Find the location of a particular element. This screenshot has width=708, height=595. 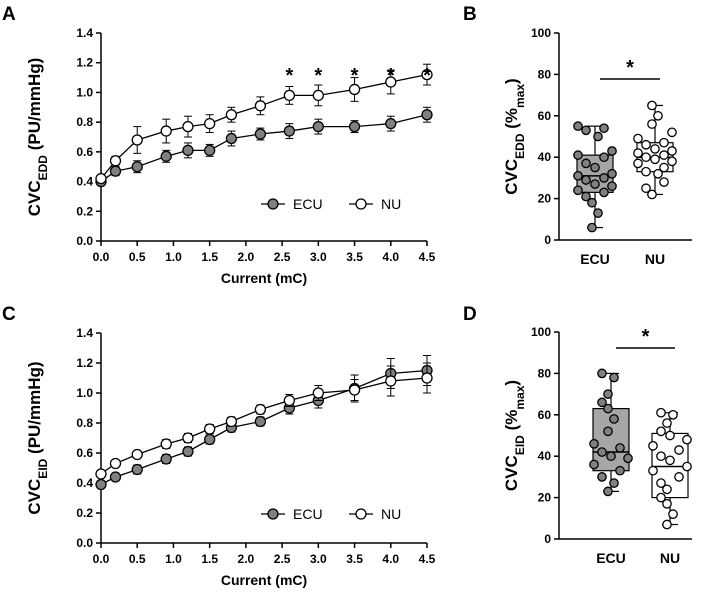

x-tick-label: ECU is located at coordinates (595, 259).